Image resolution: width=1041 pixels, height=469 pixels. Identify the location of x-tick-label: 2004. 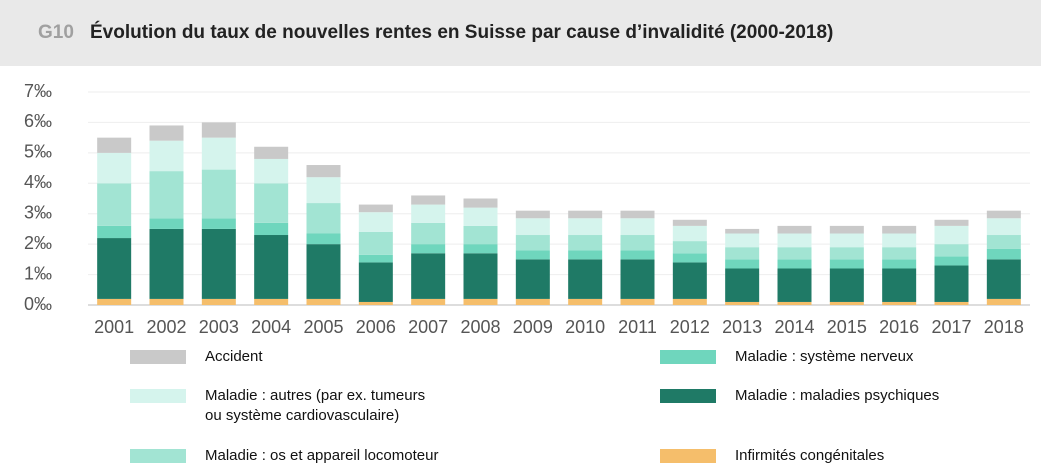
(271, 327).